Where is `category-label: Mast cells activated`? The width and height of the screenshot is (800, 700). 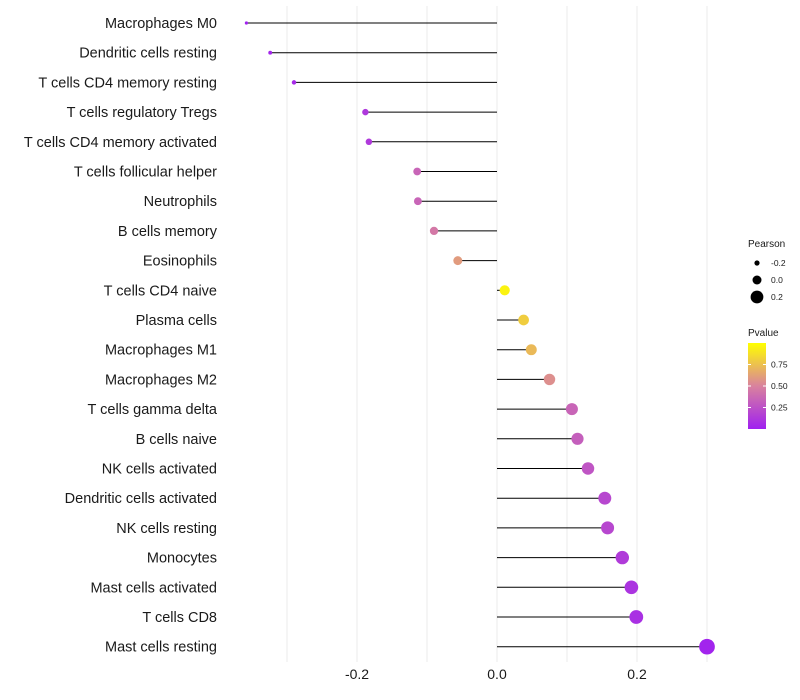
category-label: Mast cells activated is located at coordinates (153, 588).